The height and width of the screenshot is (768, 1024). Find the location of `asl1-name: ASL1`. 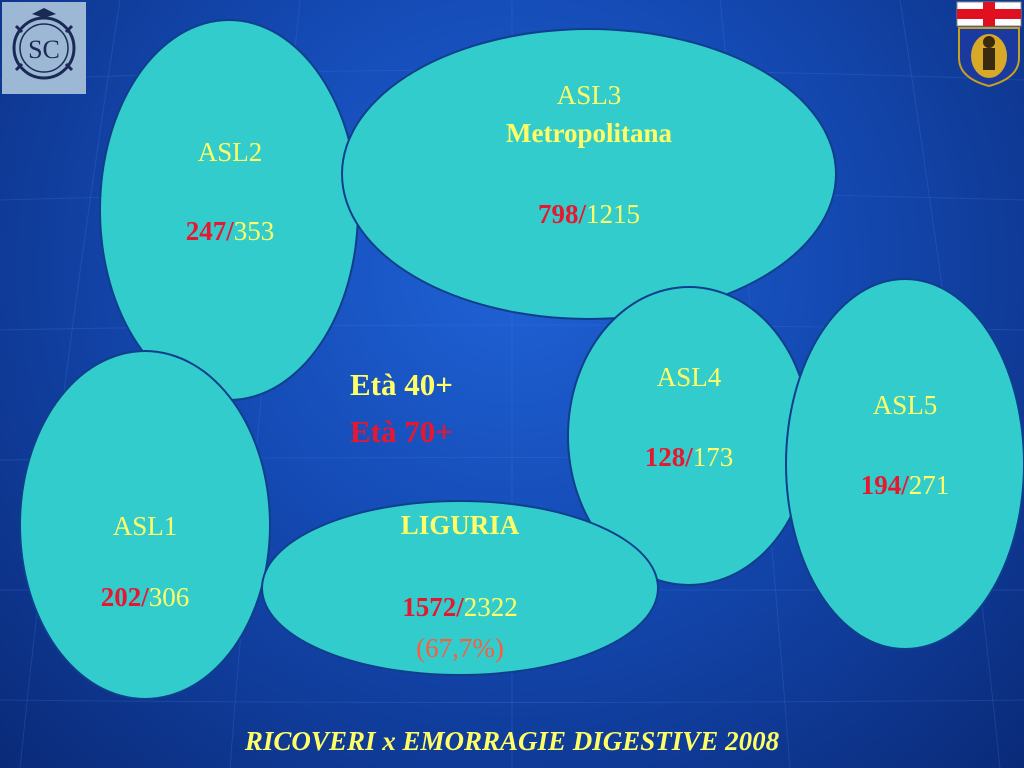

asl1-name: ASL1 is located at coordinates (145, 526).